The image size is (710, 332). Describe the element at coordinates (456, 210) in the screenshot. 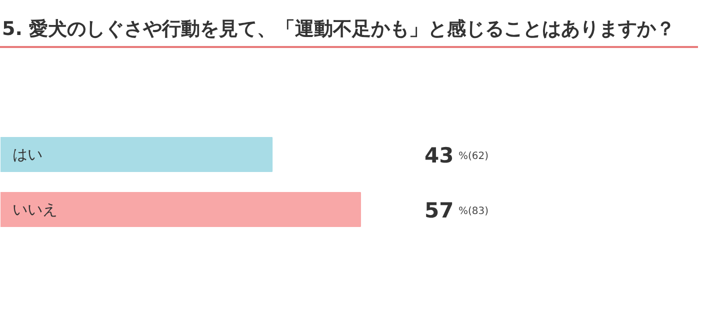

I see `data-label: 57%(83)` at that location.